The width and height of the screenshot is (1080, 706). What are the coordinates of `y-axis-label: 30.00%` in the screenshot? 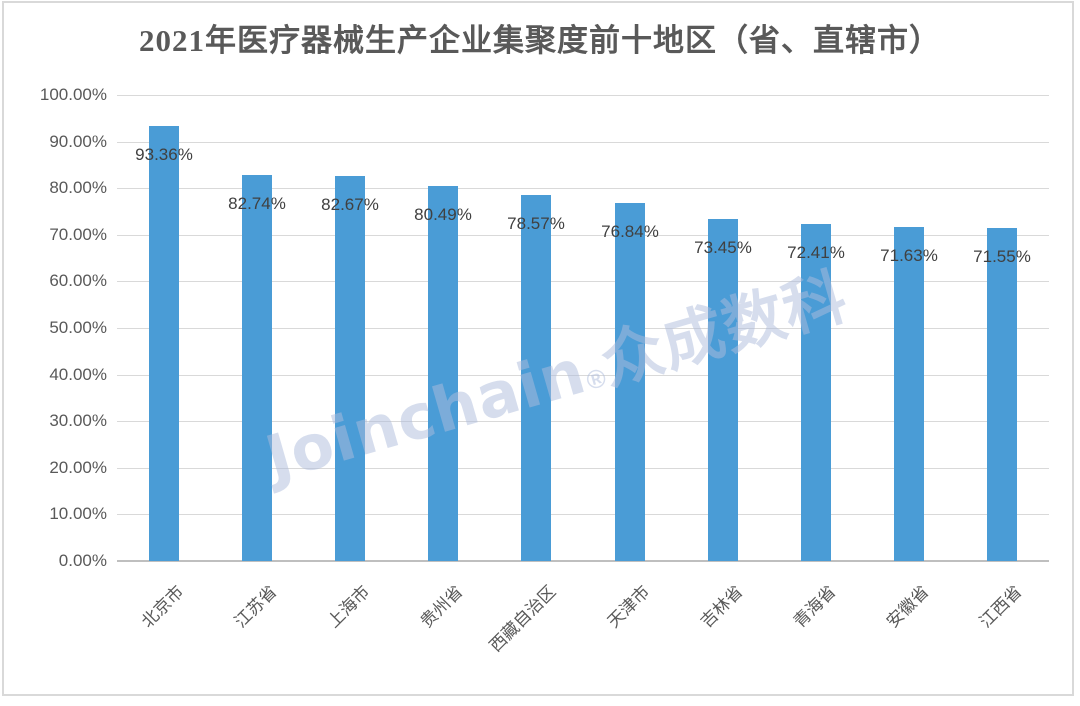 It's located at (78, 420).